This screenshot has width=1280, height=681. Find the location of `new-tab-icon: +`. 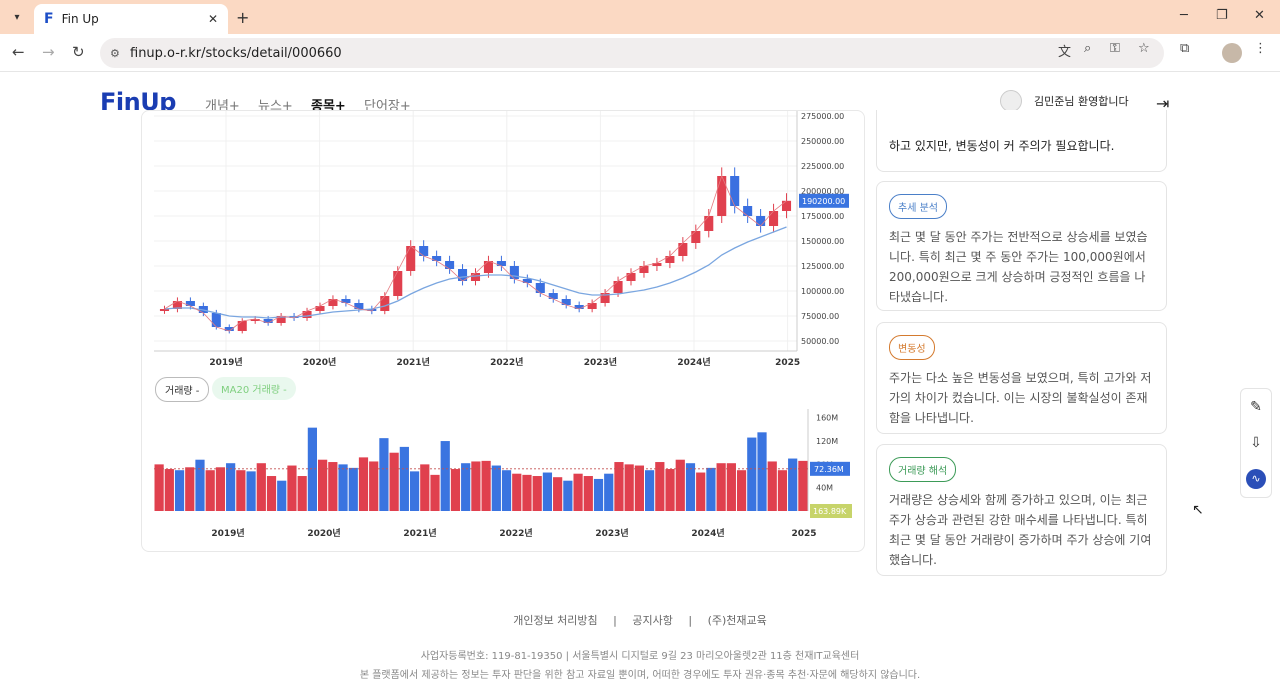

new-tab-icon: + is located at coordinates (243, 17).